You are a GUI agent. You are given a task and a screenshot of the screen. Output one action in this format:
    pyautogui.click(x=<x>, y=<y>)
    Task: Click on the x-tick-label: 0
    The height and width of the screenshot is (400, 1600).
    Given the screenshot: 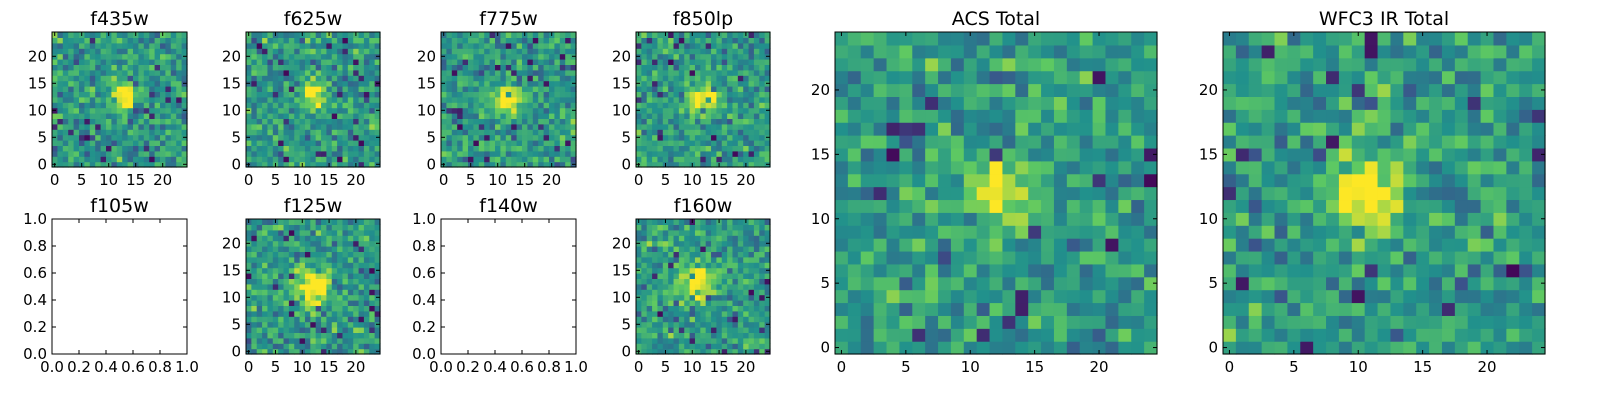 What is the action you would take?
    pyautogui.click(x=639, y=367)
    